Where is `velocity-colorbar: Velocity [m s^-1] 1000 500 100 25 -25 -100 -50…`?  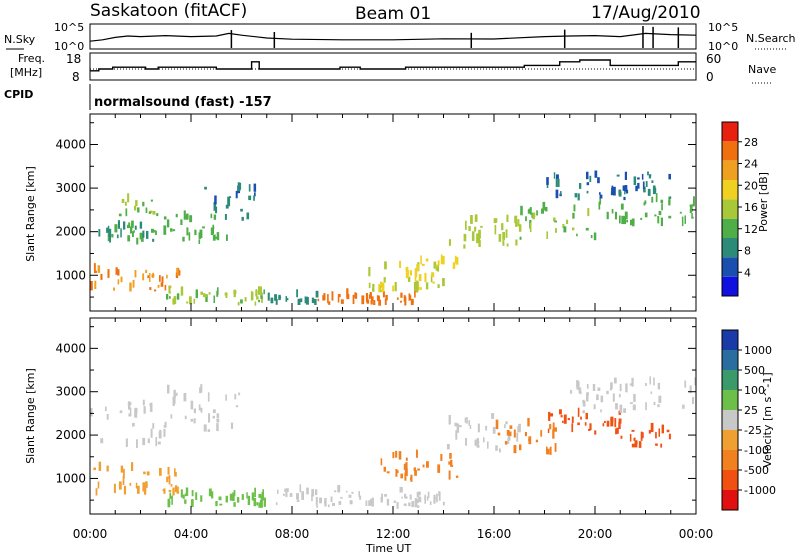
velocity-colorbar: Velocity [m s^-1] 1000 500 100 25 -25 -100 -50… is located at coordinates (748, 420).